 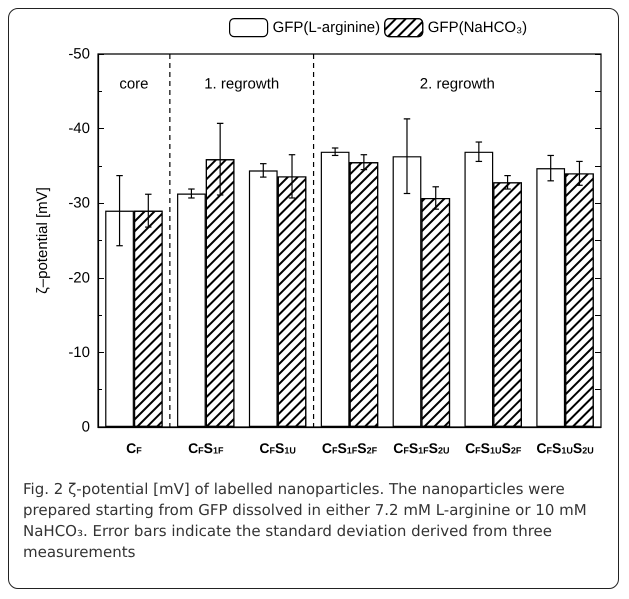 What do you see at coordinates (350, 448) in the screenshot?
I see `x-tick-label: CFS1FS2F` at bounding box center [350, 448].